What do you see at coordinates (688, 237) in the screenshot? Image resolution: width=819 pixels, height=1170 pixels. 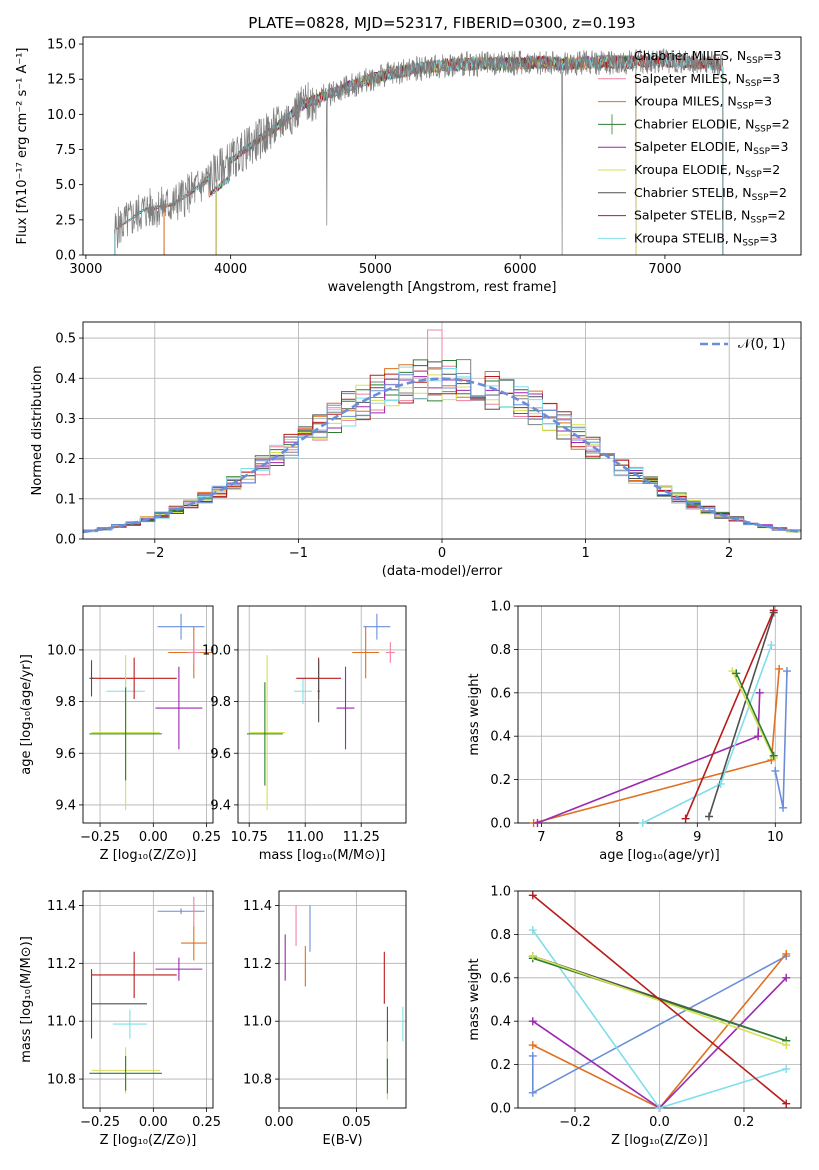 I see `legend-text: Kroupa STELIB, N` at bounding box center [688, 237].